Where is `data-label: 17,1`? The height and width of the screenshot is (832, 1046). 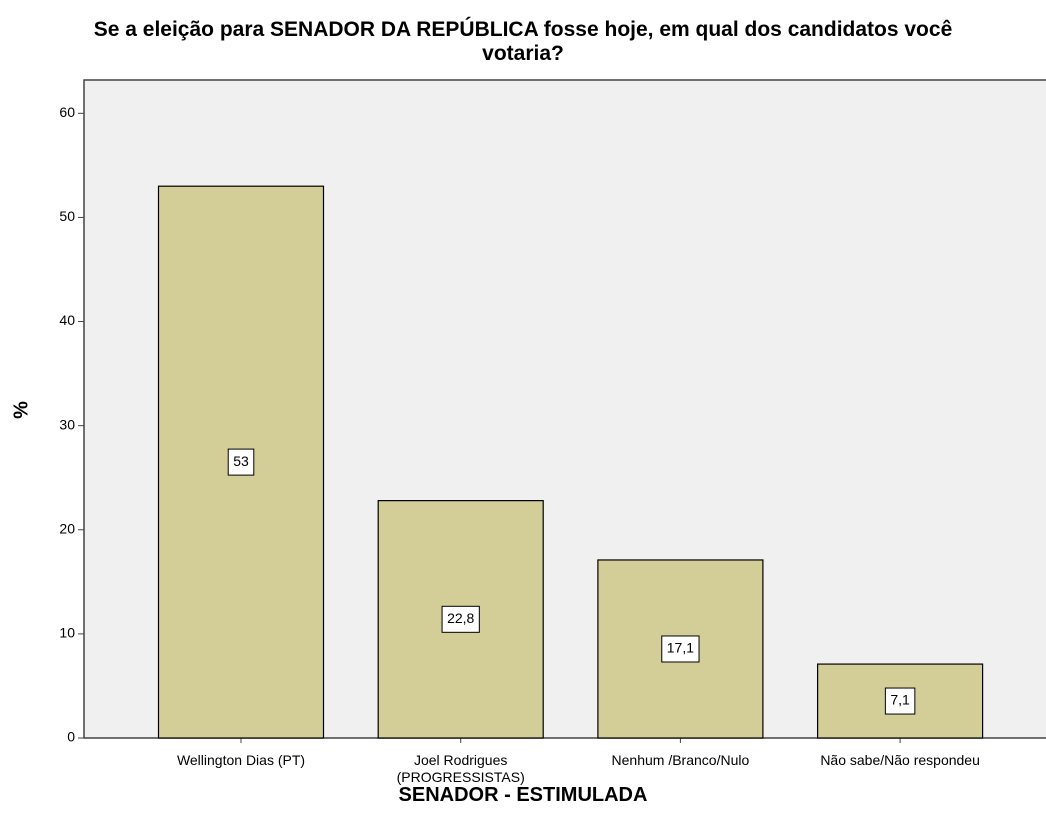
data-label: 17,1 is located at coordinates (680, 648).